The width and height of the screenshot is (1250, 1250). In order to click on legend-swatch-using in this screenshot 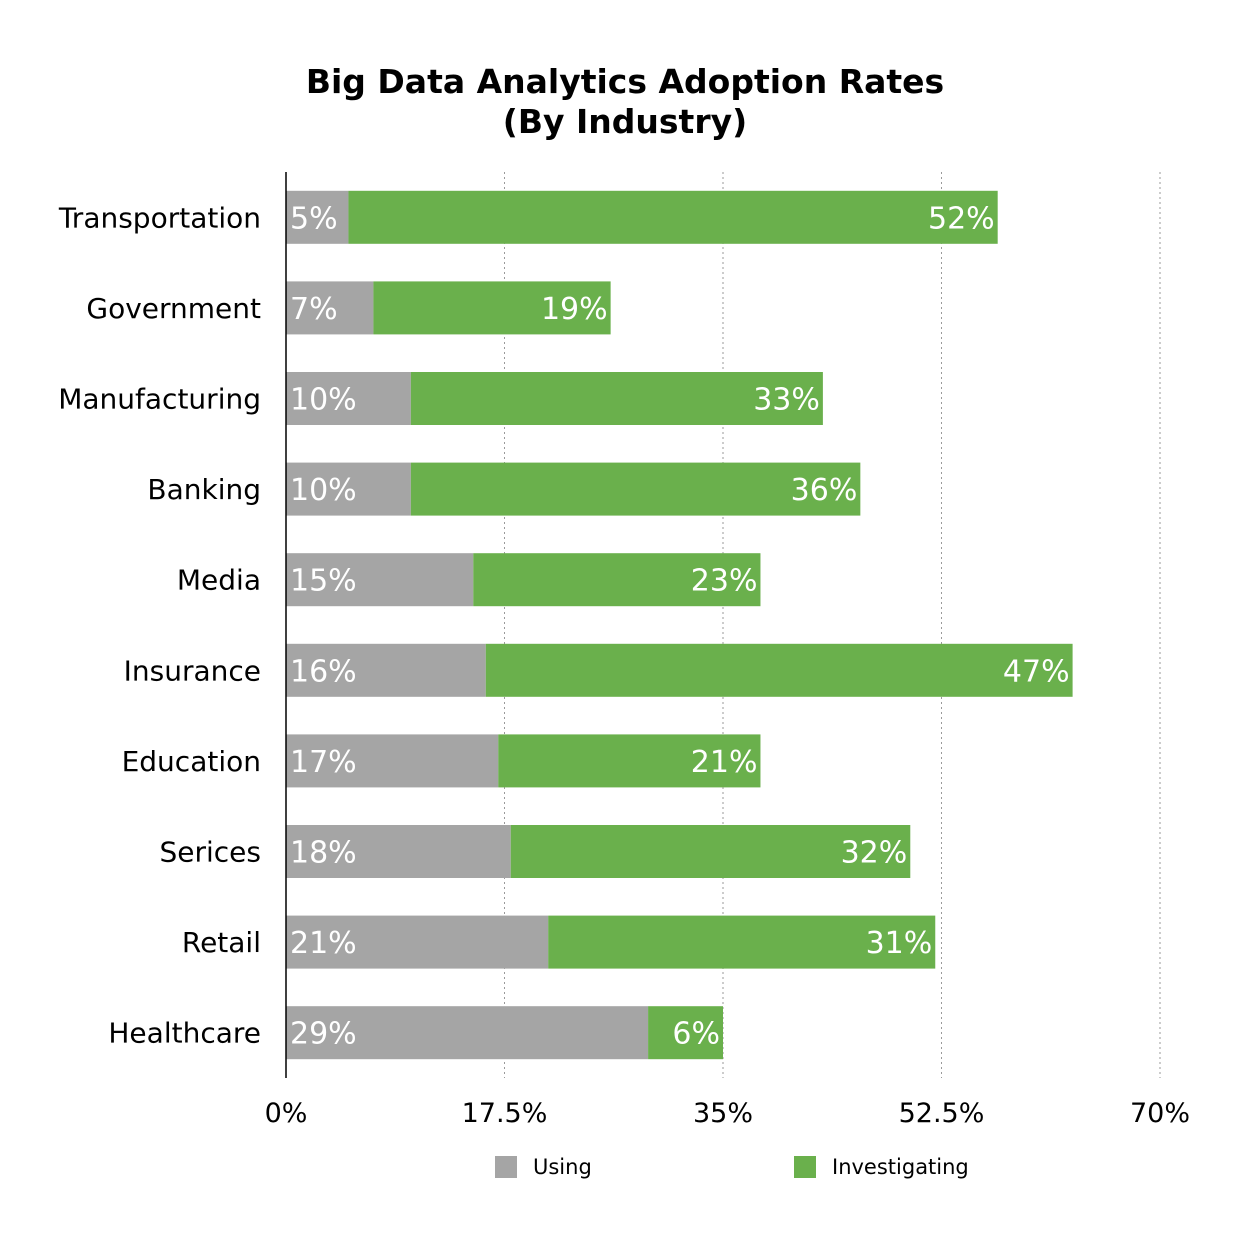, I will do `click(506, 1167)`.